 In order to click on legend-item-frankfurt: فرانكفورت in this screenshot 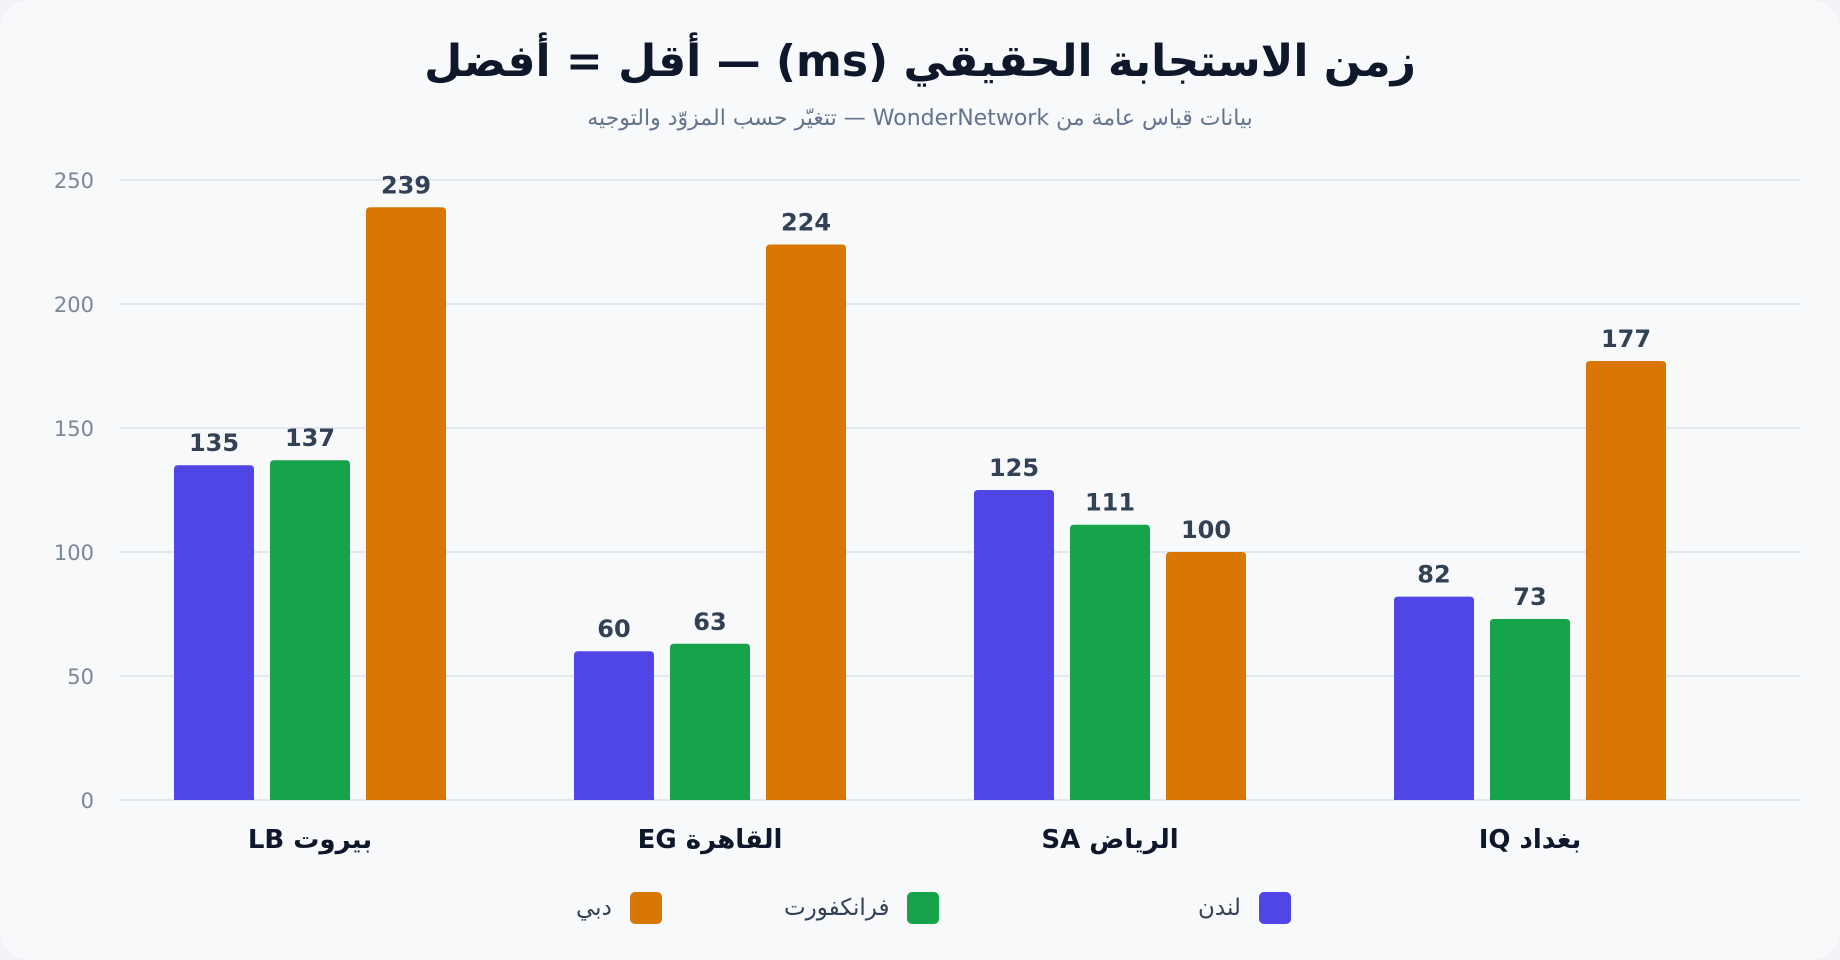, I will do `click(862, 908)`.